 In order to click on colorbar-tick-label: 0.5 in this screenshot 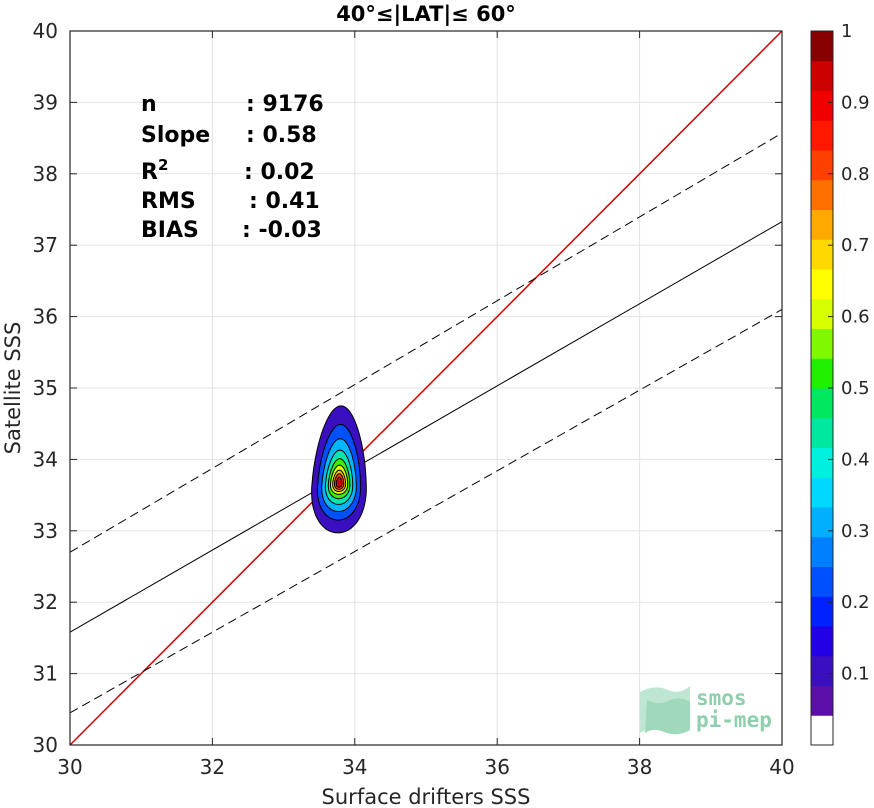, I will do `click(855, 388)`.